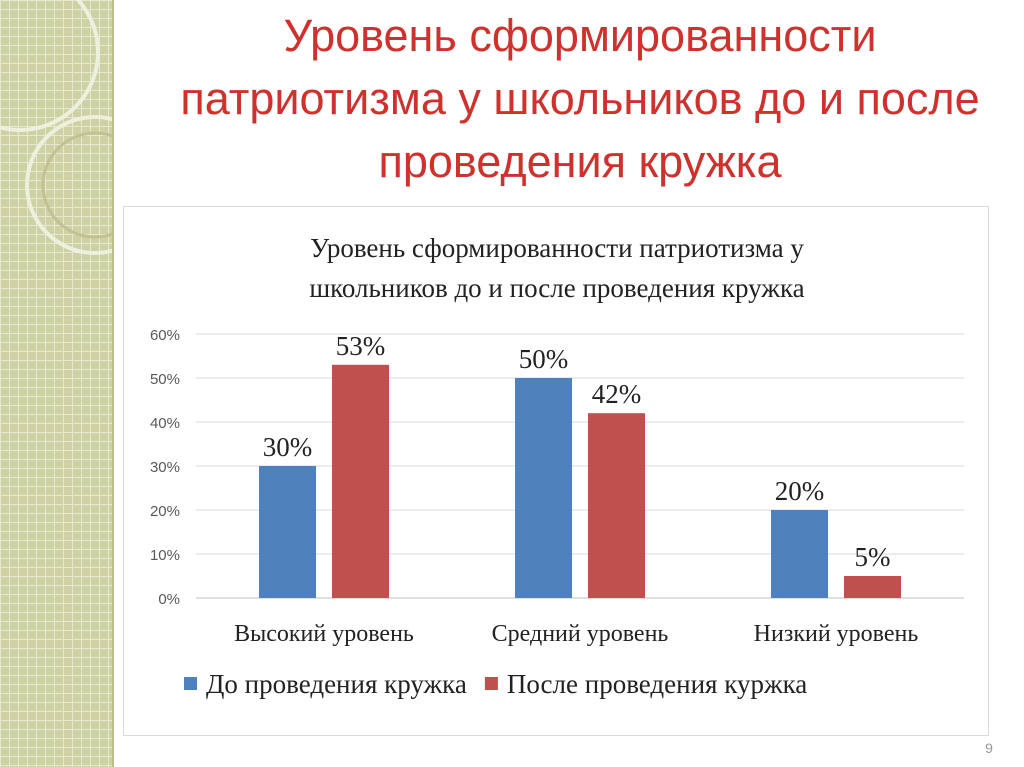 This screenshot has width=1024, height=767. I want to click on x-category-label: Средний уровень, so click(580, 634).